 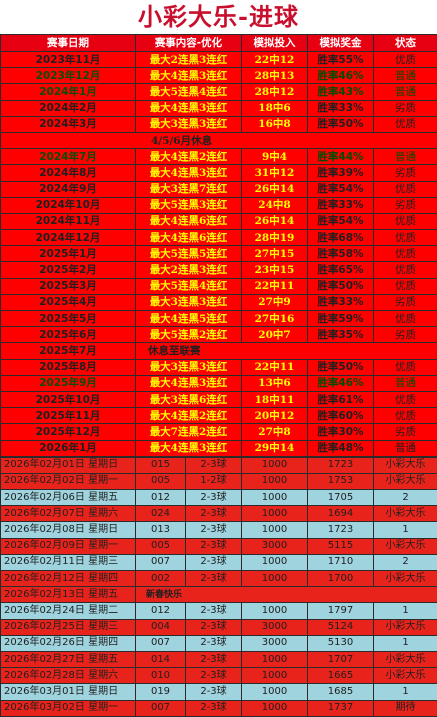 I want to click on stake-cell: 28中19, so click(x=275, y=238).